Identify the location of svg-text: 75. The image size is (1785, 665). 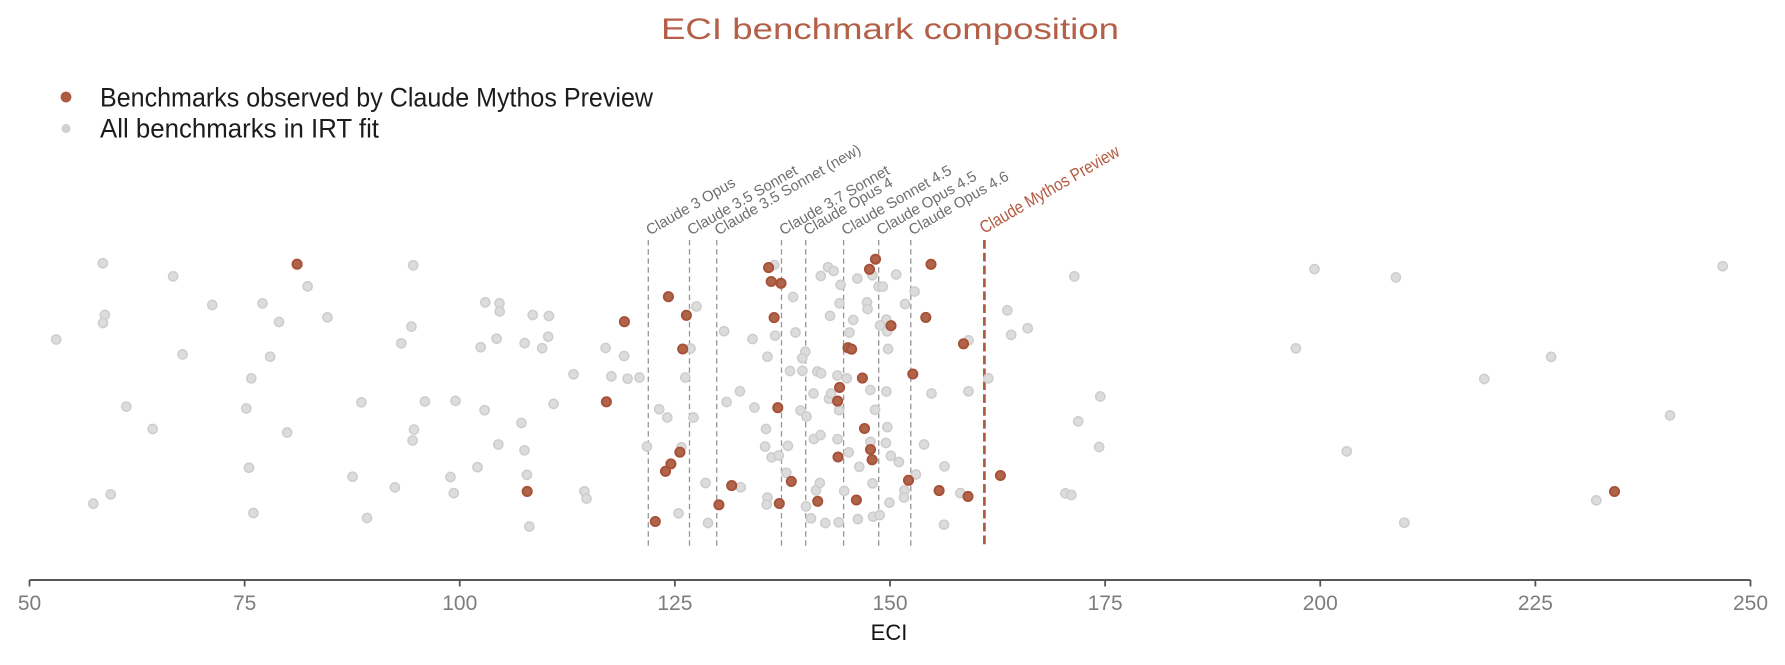
(244, 603).